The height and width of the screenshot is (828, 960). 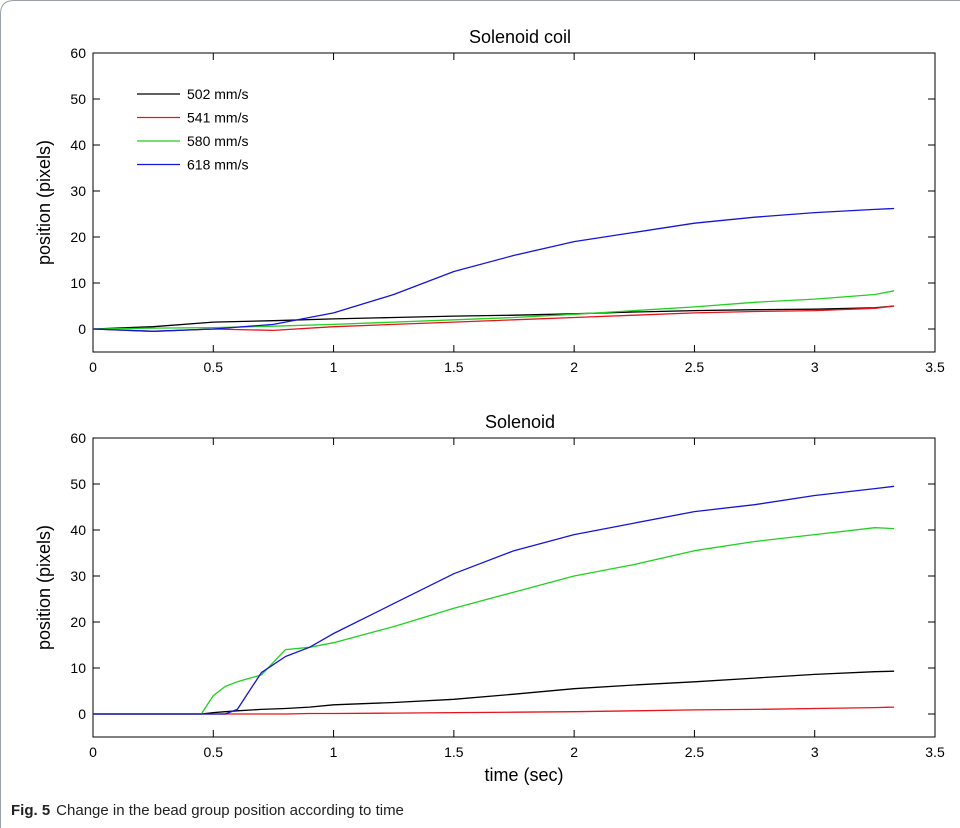 I want to click on legend-label: 502 mm/s, so click(x=217, y=94).